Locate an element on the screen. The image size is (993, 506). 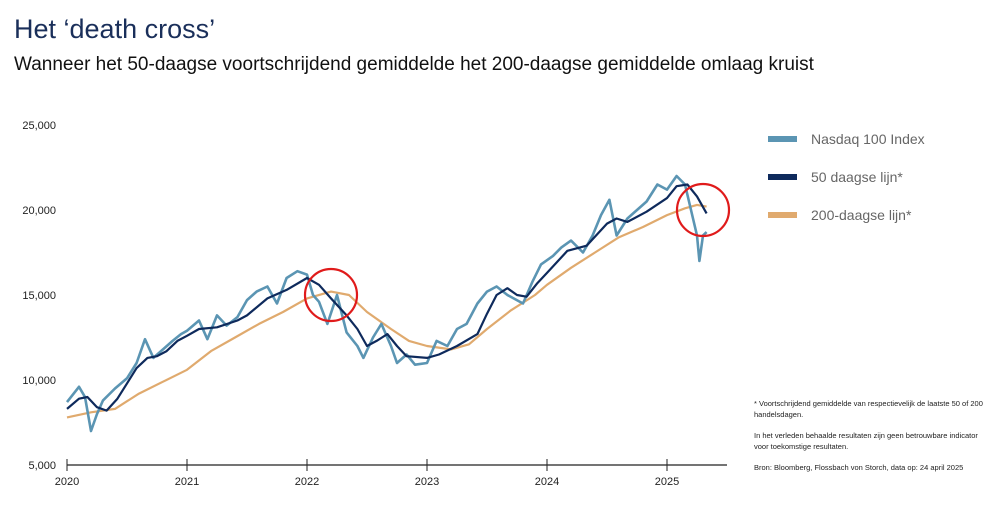
y-tick-label: 25,000 is located at coordinates (39, 126).